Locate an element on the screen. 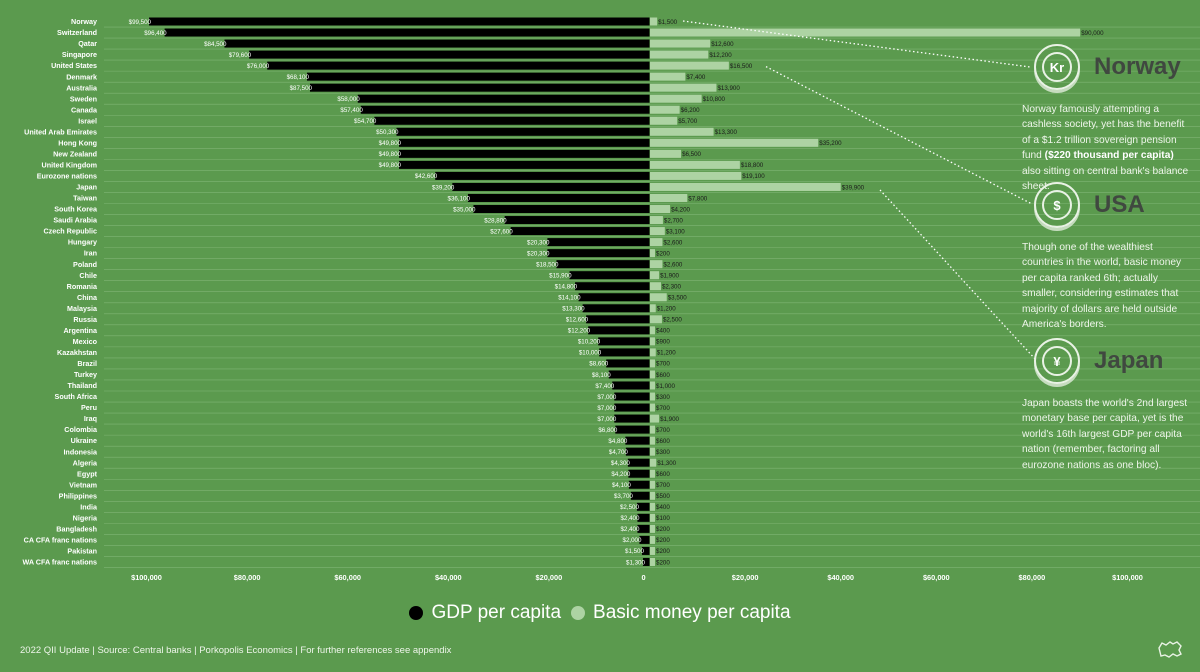 The width and height of the screenshot is (1200, 672). money-value-label: $39,900 is located at coordinates (853, 187).